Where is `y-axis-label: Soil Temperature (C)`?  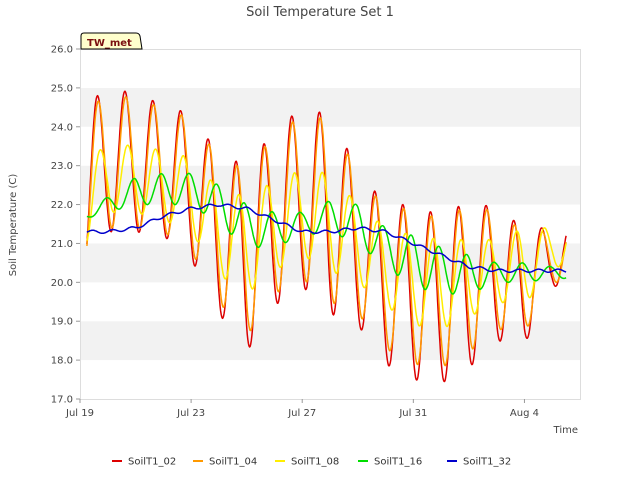
y-axis-label: Soil Temperature (C) is located at coordinates (13, 225).